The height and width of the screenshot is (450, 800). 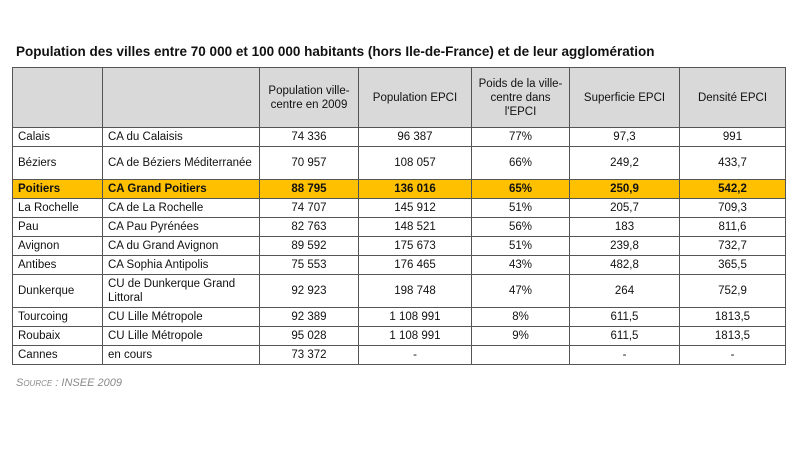 What do you see at coordinates (732, 137) in the screenshot?
I see `densite-cell: 991` at bounding box center [732, 137].